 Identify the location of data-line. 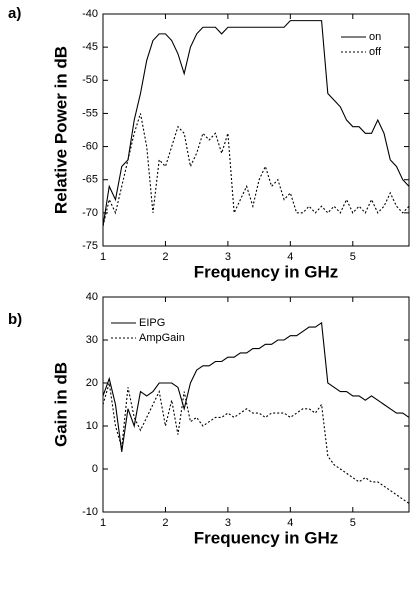
(256, 170).